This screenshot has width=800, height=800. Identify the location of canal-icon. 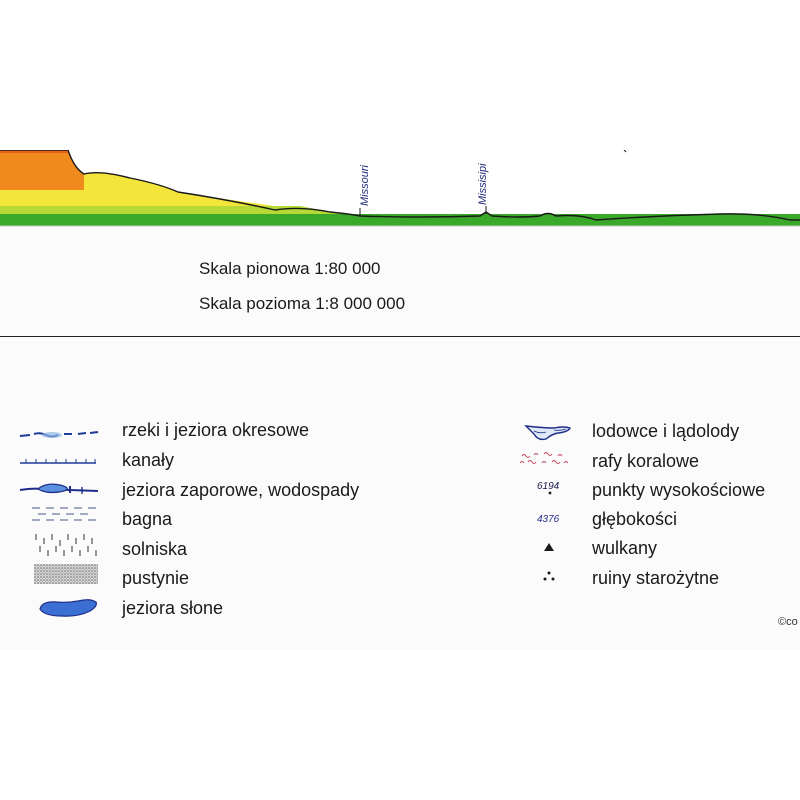
(58, 461).